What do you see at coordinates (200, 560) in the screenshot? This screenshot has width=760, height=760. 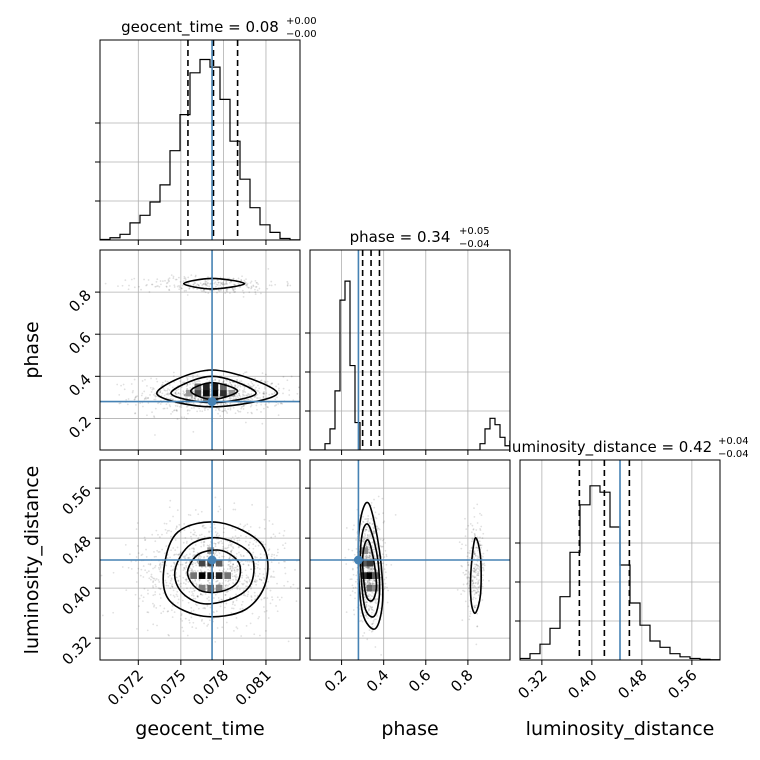 I see `pair-geocent_time-luminosity_distance-frame` at bounding box center [200, 560].